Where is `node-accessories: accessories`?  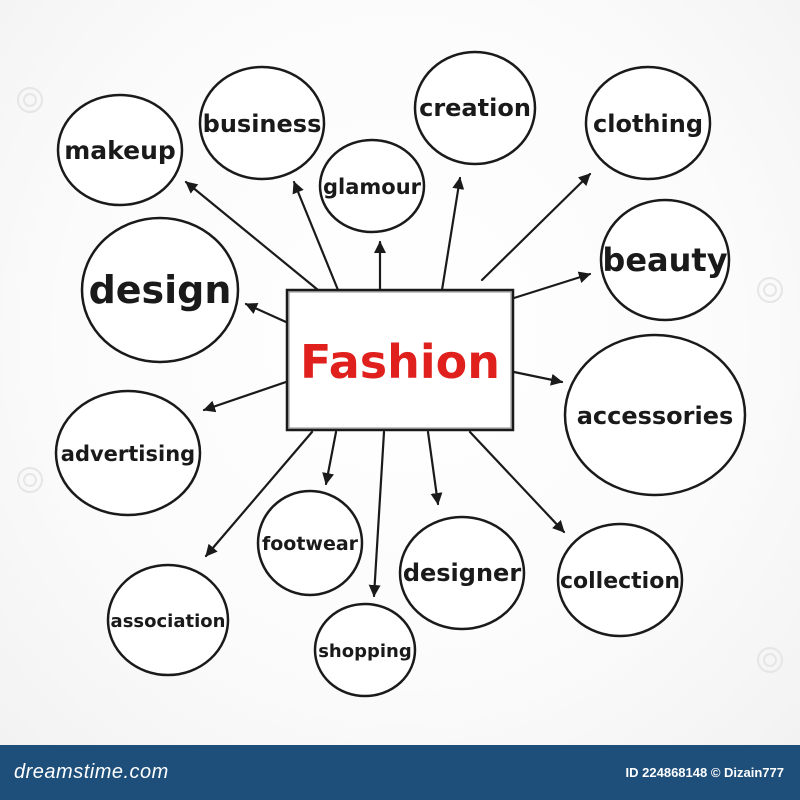
node-accessories: accessories is located at coordinates (655, 415).